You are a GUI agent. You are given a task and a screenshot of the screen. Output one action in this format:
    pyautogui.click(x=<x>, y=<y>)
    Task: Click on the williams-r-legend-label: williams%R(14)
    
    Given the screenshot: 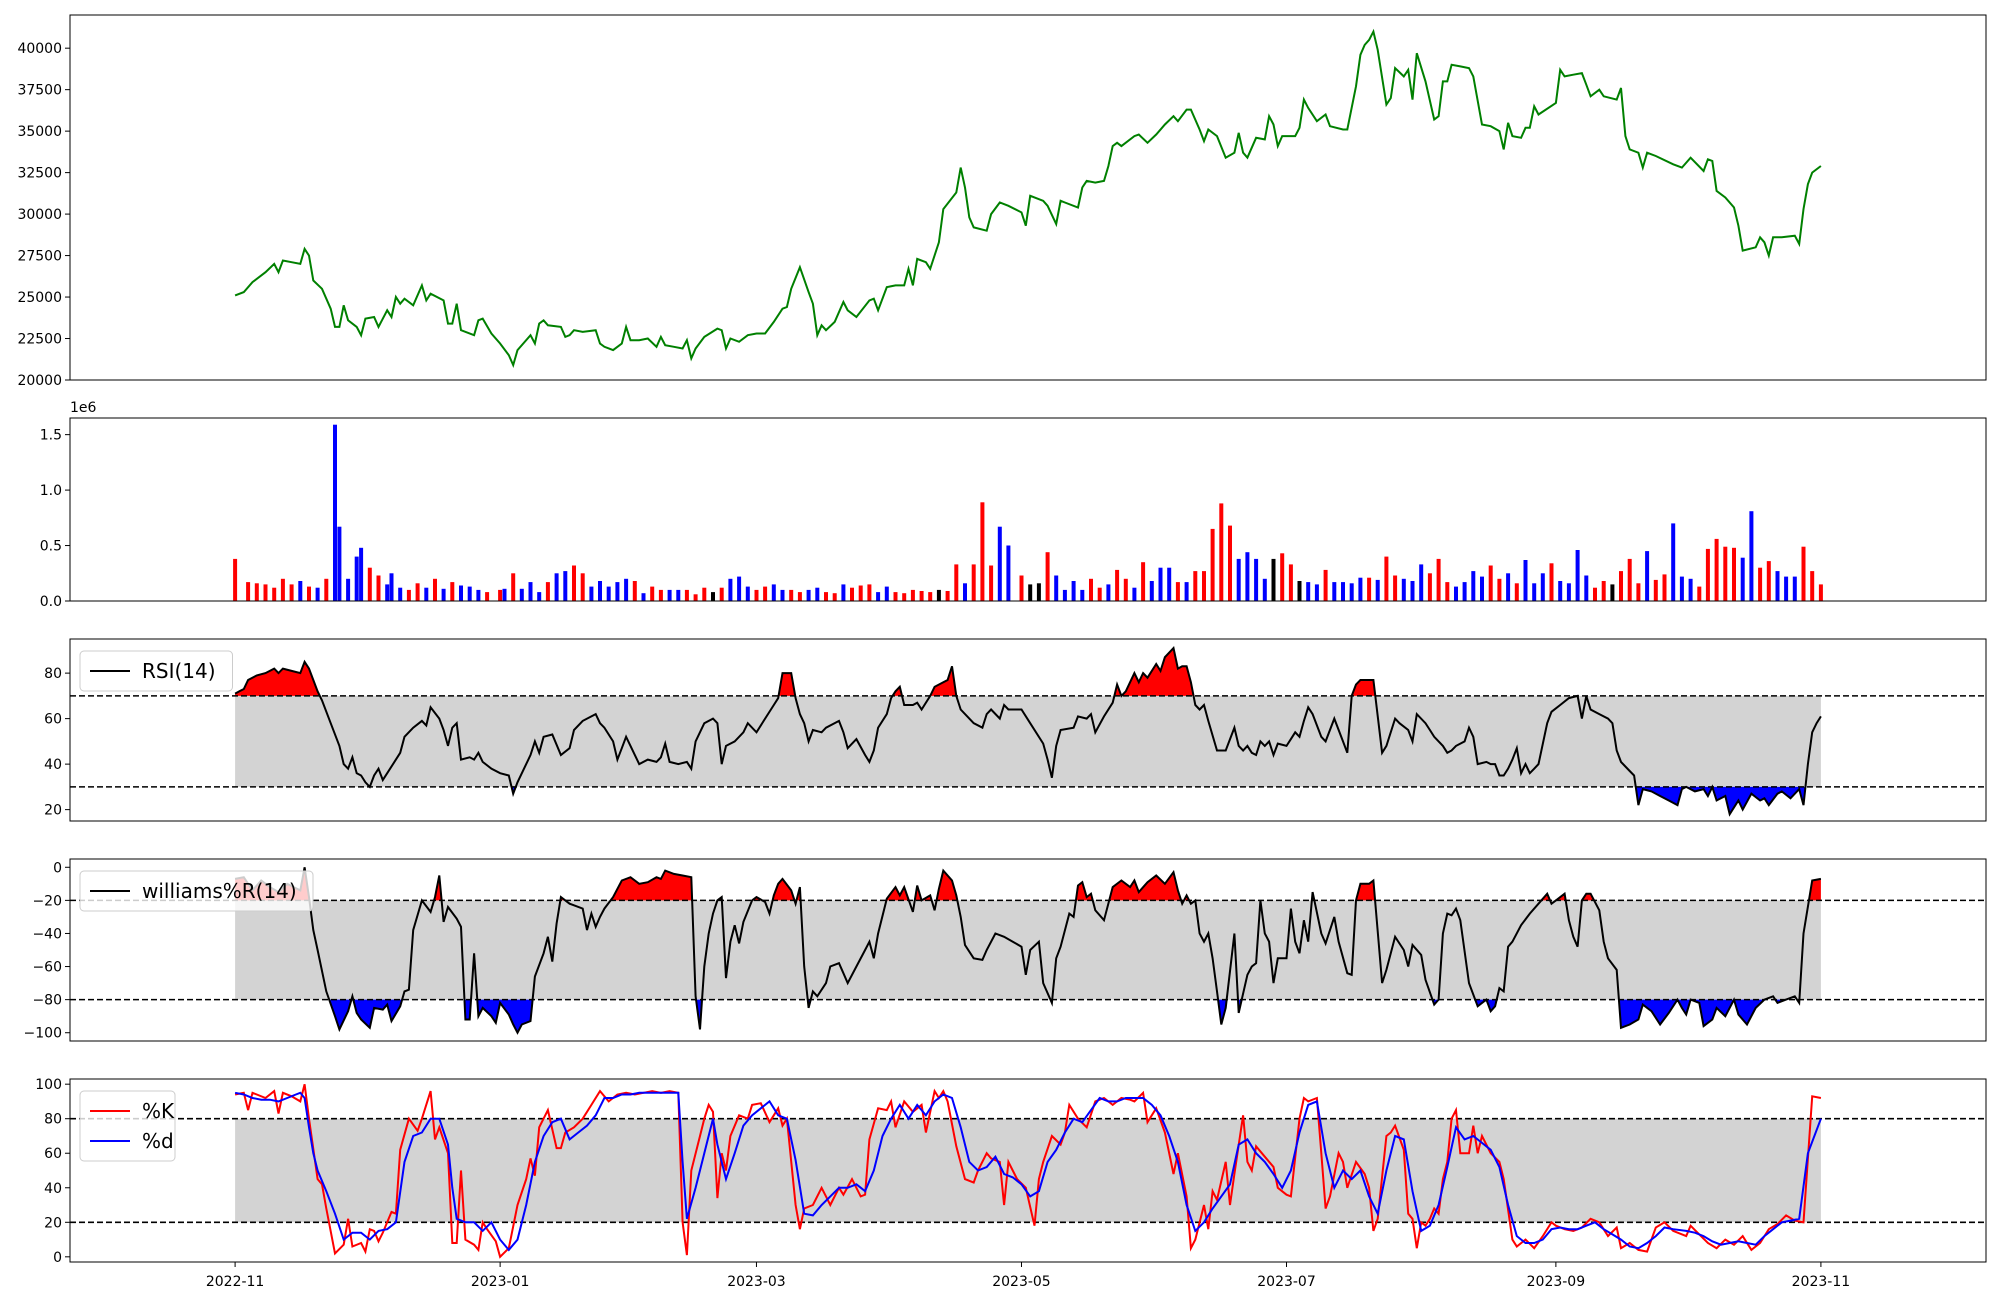 What is the action you would take?
    pyautogui.click(x=219, y=891)
    